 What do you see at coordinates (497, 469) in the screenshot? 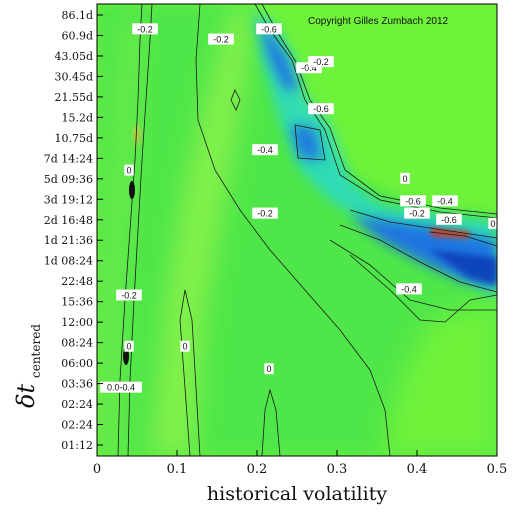
I see `x-tick-label: 0.5` at bounding box center [497, 469].